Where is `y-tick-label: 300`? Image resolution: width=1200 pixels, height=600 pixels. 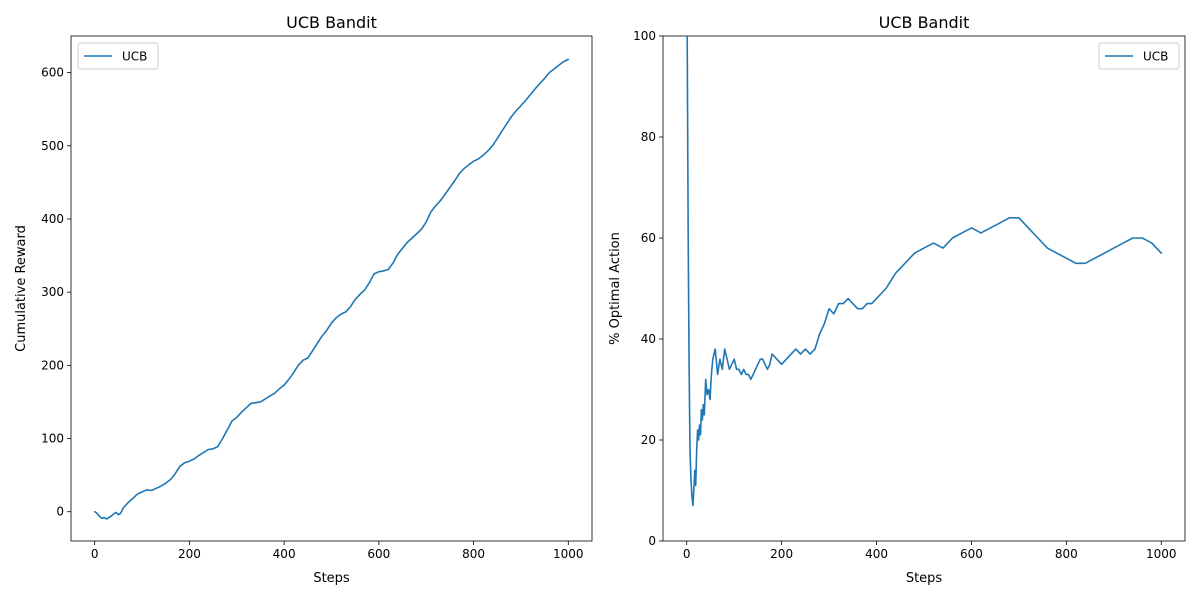 y-tick-label: 300 is located at coordinates (52, 292).